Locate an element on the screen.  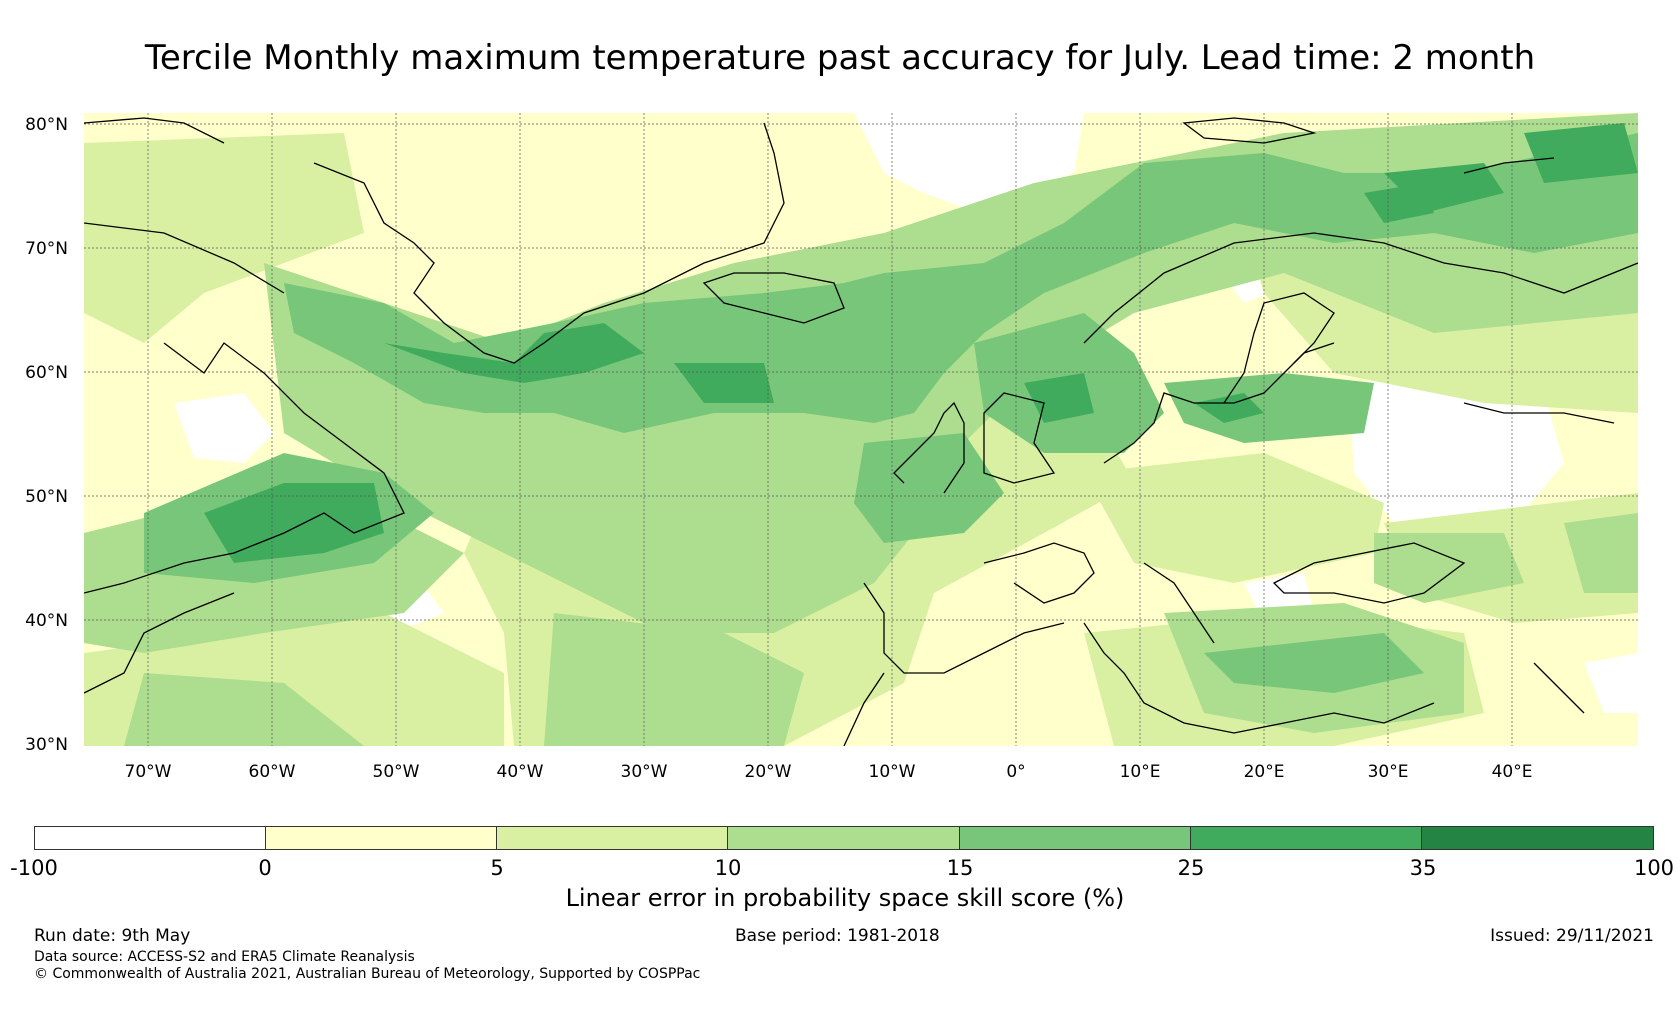
base-period: Base period: 1981-2018 is located at coordinates (837, 936).